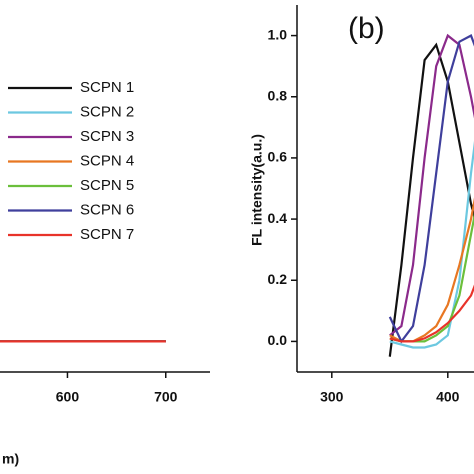  What do you see at coordinates (107, 87) in the screenshot?
I see `legend-label: SCPN 1` at bounding box center [107, 87].